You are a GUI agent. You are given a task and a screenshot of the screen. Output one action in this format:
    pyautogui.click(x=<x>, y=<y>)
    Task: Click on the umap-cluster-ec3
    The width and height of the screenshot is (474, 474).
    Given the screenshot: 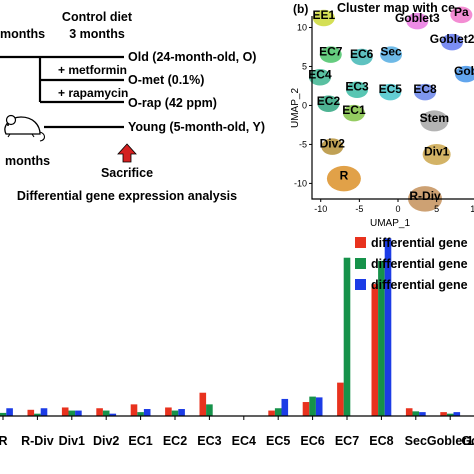 What is the action you would take?
    pyautogui.click(x=357, y=89)
    